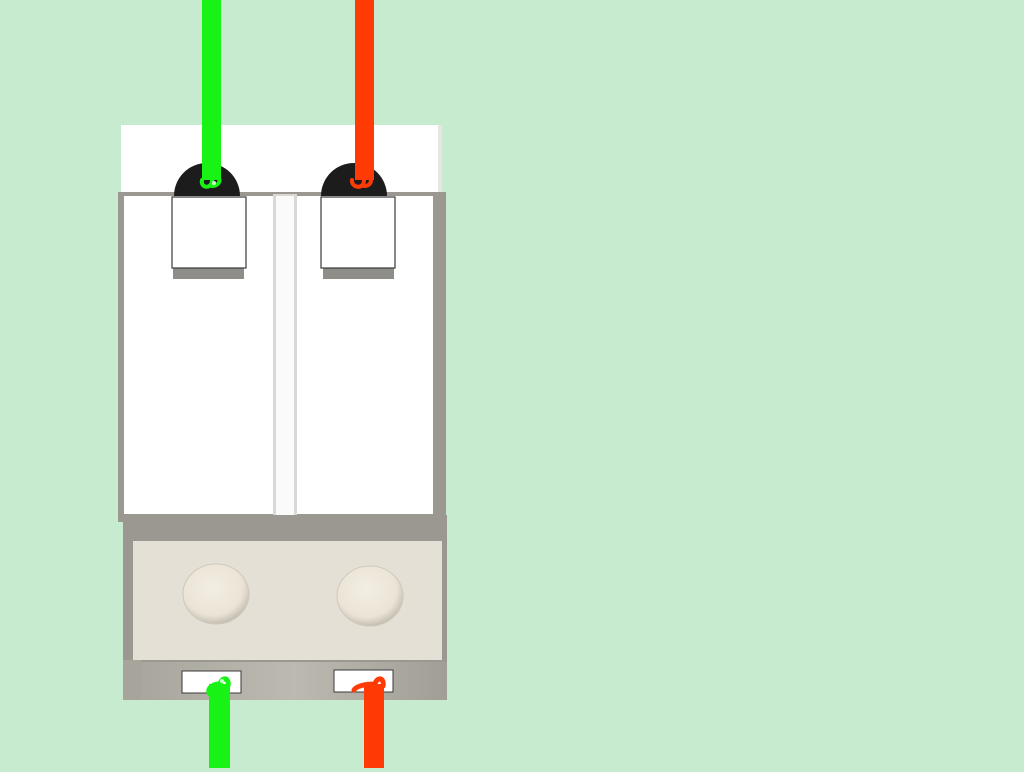  Describe the element at coordinates (208, 272) in the screenshot. I see `screw-block-left-shadow` at that location.